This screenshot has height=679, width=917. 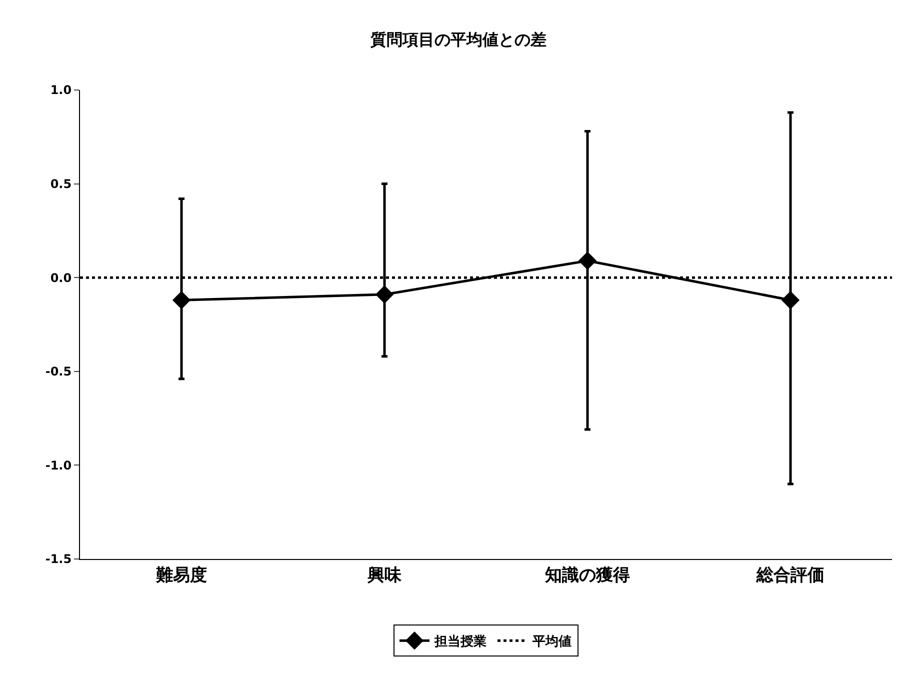 I want to click on y-tick-label: 0.5, so click(x=61, y=184).